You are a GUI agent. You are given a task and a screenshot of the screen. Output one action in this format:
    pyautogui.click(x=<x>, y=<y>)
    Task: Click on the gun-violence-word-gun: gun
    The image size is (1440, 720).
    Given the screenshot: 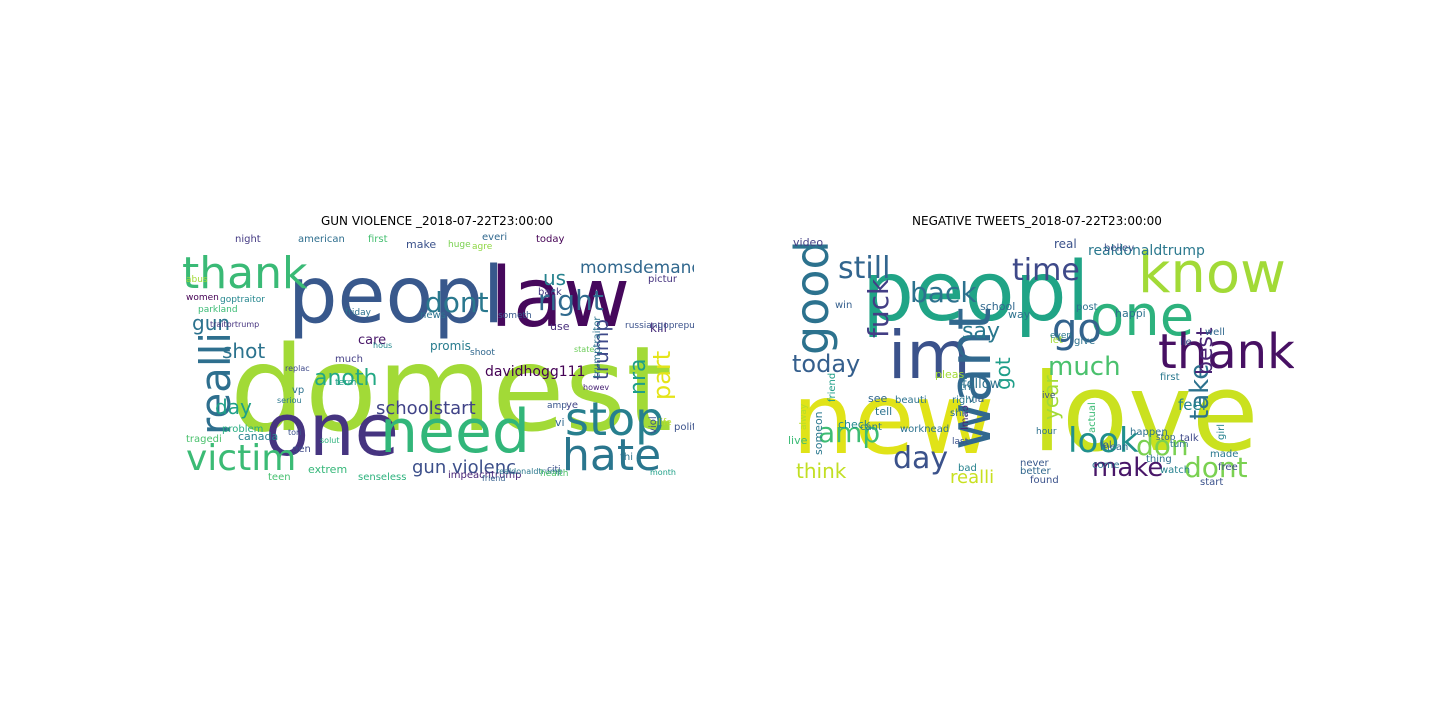 What is the action you would take?
    pyautogui.click(x=211, y=323)
    